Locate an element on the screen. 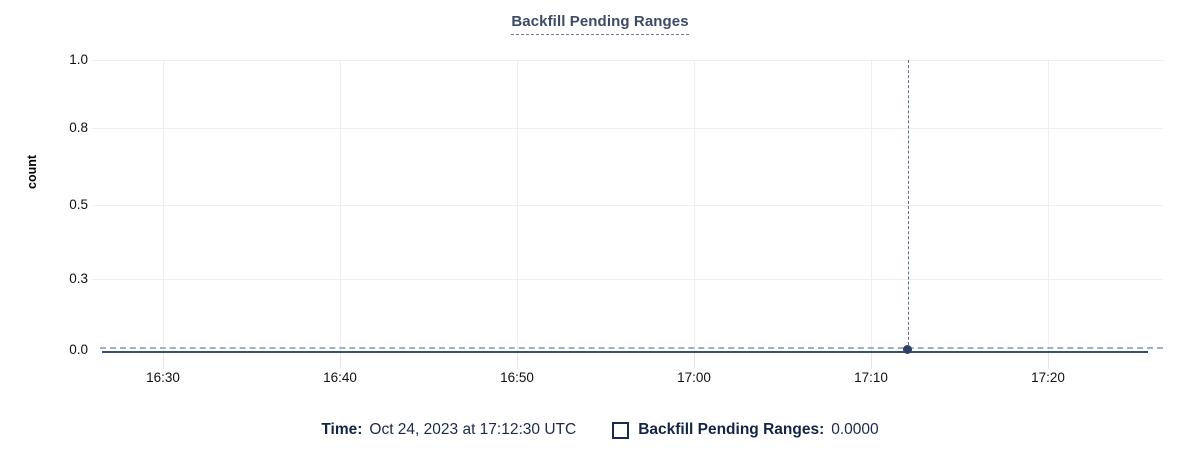  y-axis-title: count is located at coordinates (32, 171).